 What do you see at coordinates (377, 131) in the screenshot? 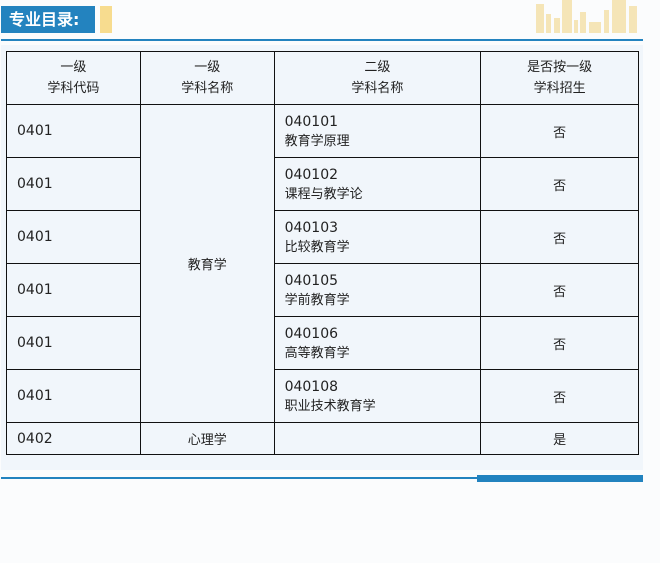
I see `sub-cell: 040101 教育学原理` at bounding box center [377, 131].